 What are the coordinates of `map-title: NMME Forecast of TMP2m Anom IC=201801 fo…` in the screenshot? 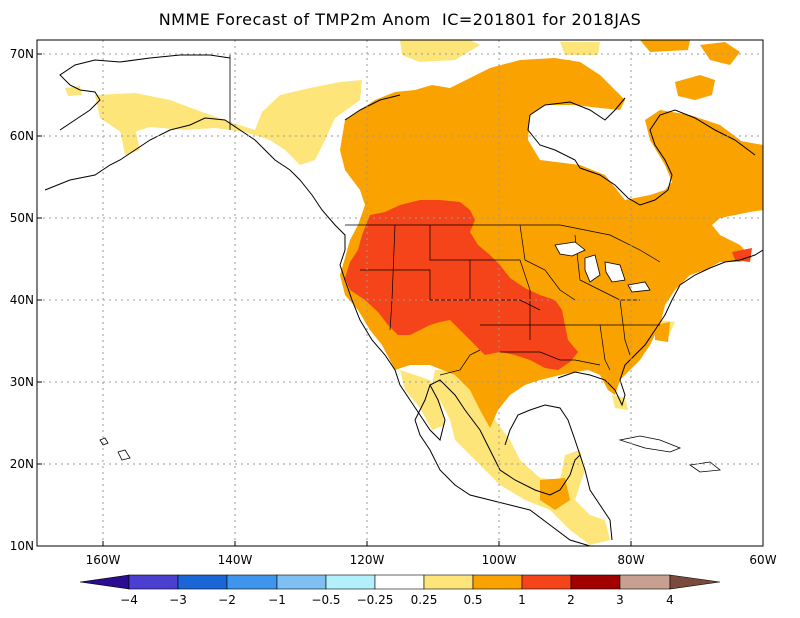 It's located at (400, 19).